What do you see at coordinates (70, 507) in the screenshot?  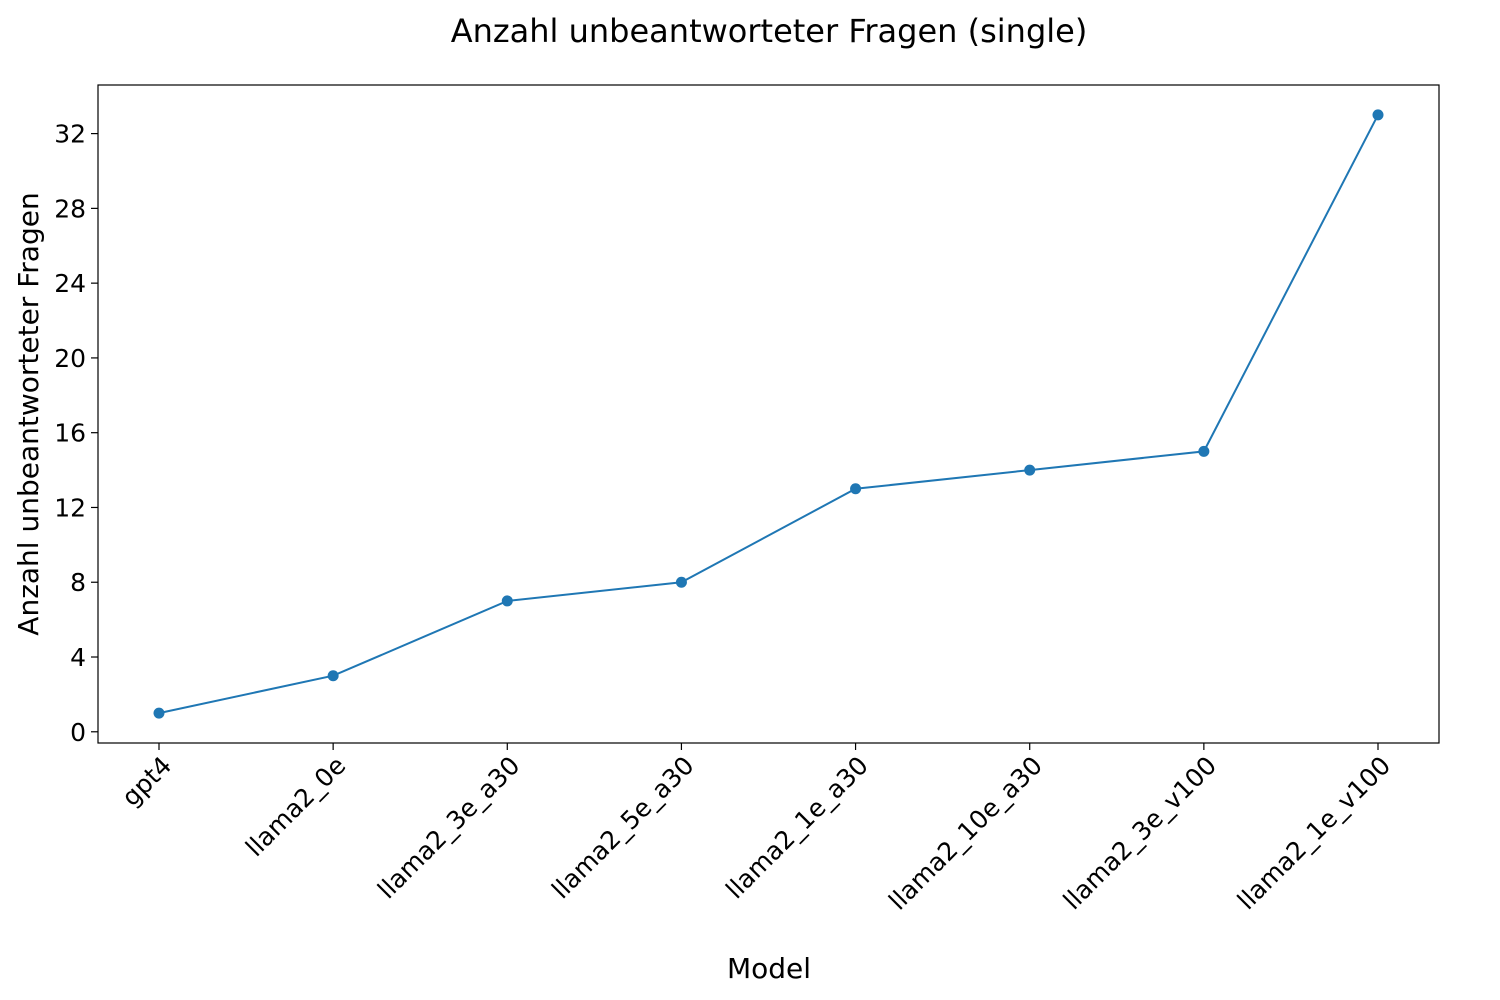 I see `y-tick-label: 12` at bounding box center [70, 507].